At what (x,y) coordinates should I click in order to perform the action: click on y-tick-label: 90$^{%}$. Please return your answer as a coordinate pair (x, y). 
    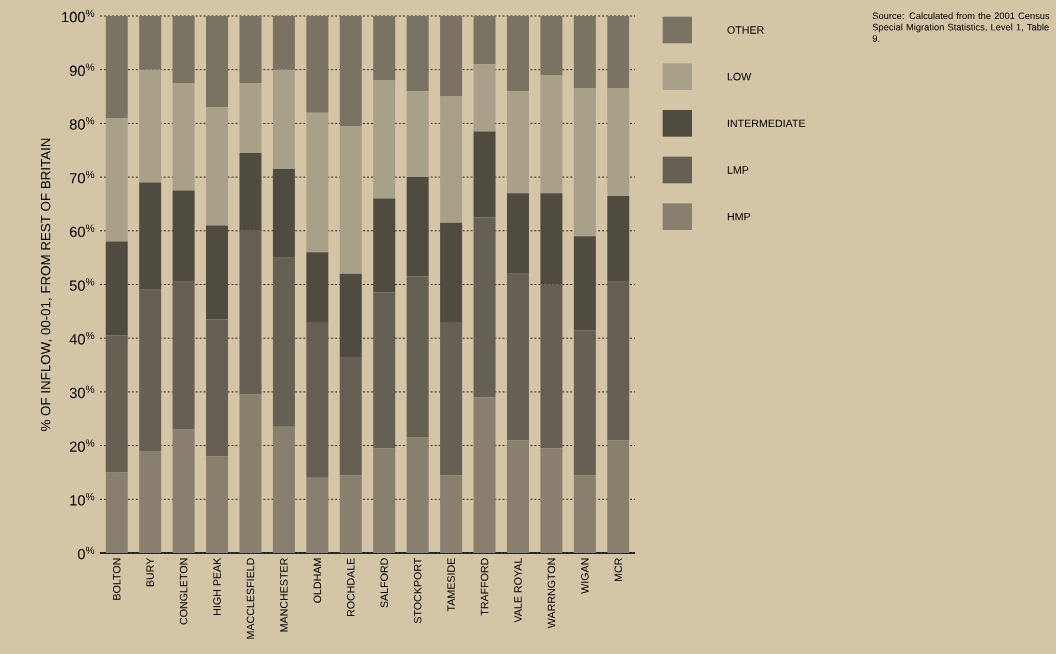
    Looking at the image, I should click on (82, 69).